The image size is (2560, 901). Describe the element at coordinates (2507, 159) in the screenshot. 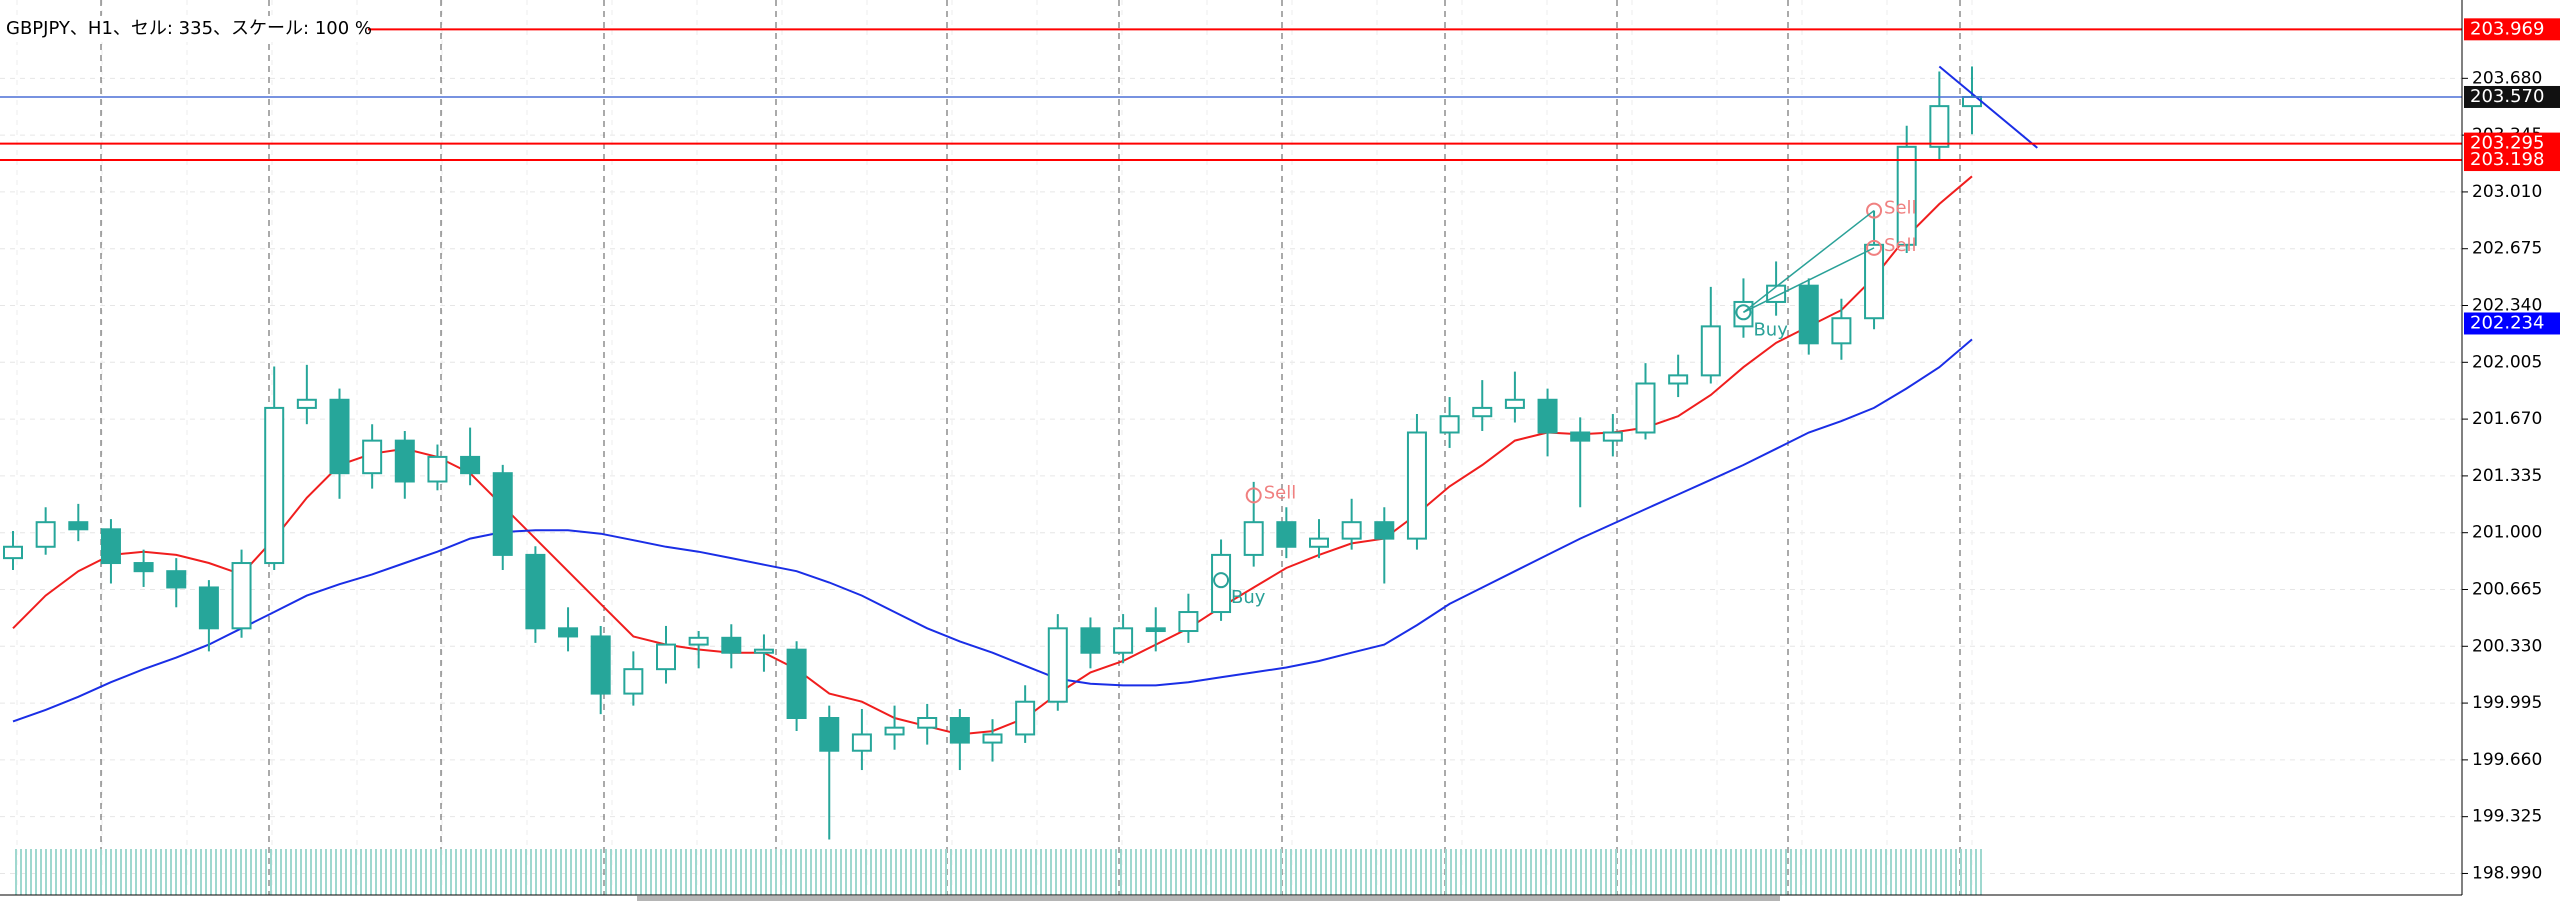

I see `price-level-label: 203.198` at that location.